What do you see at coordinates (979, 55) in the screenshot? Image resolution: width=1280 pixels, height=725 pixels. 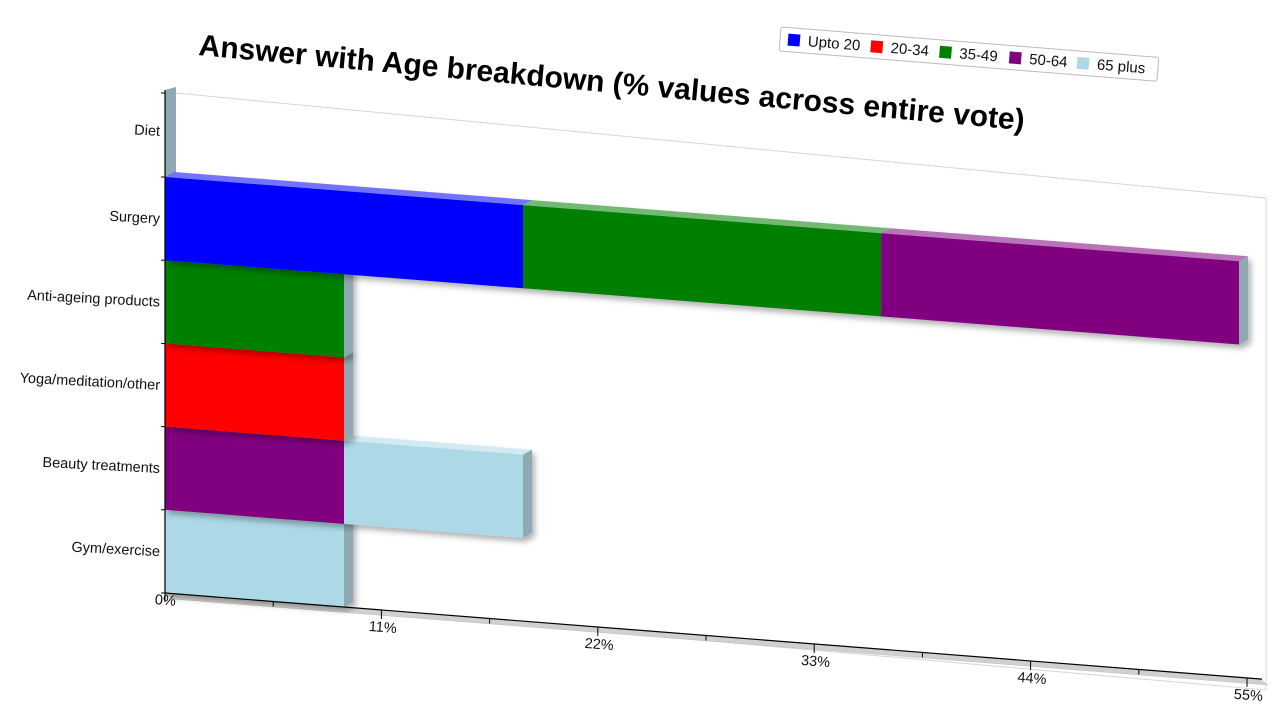 I see `legend-label: 35-49` at bounding box center [979, 55].